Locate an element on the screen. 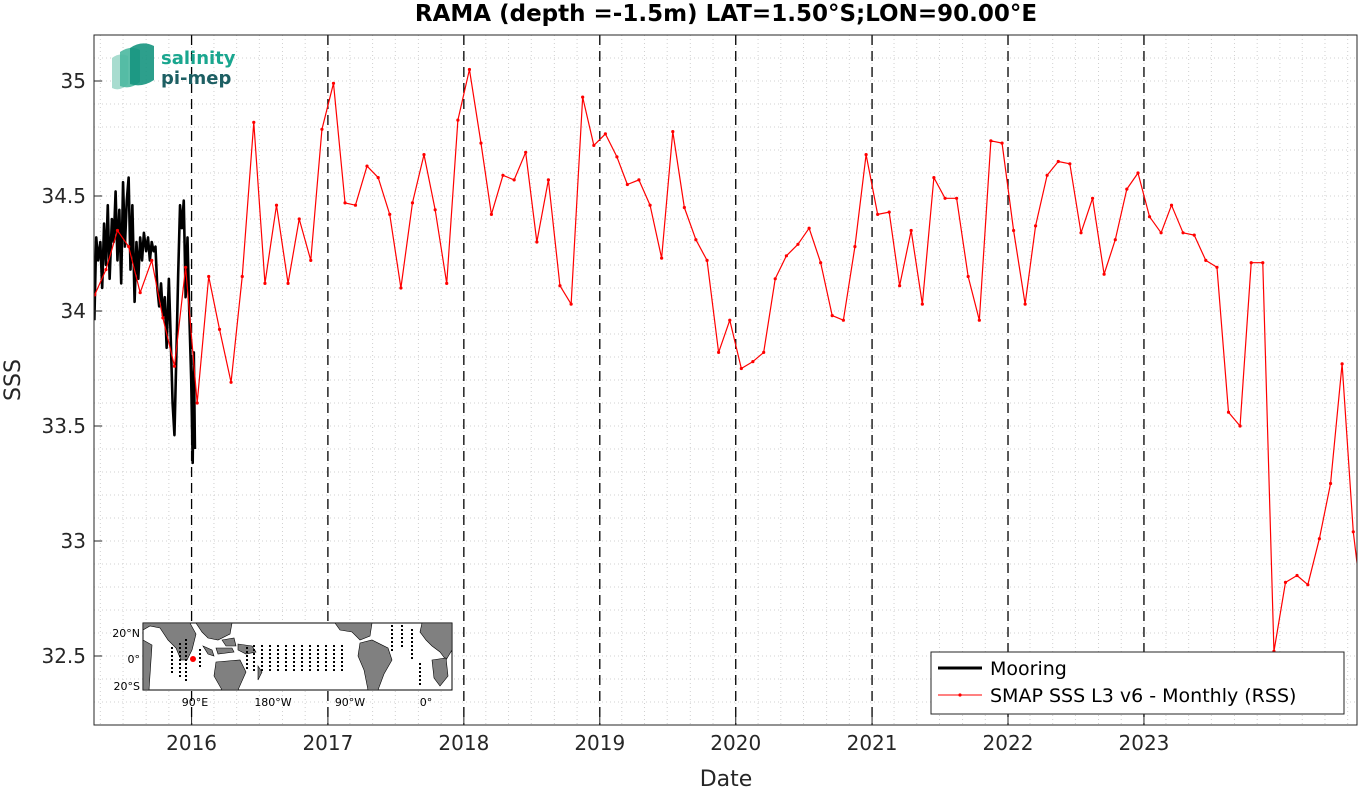 The width and height of the screenshot is (1359, 790). legend-box is located at coordinates (1137, 683).